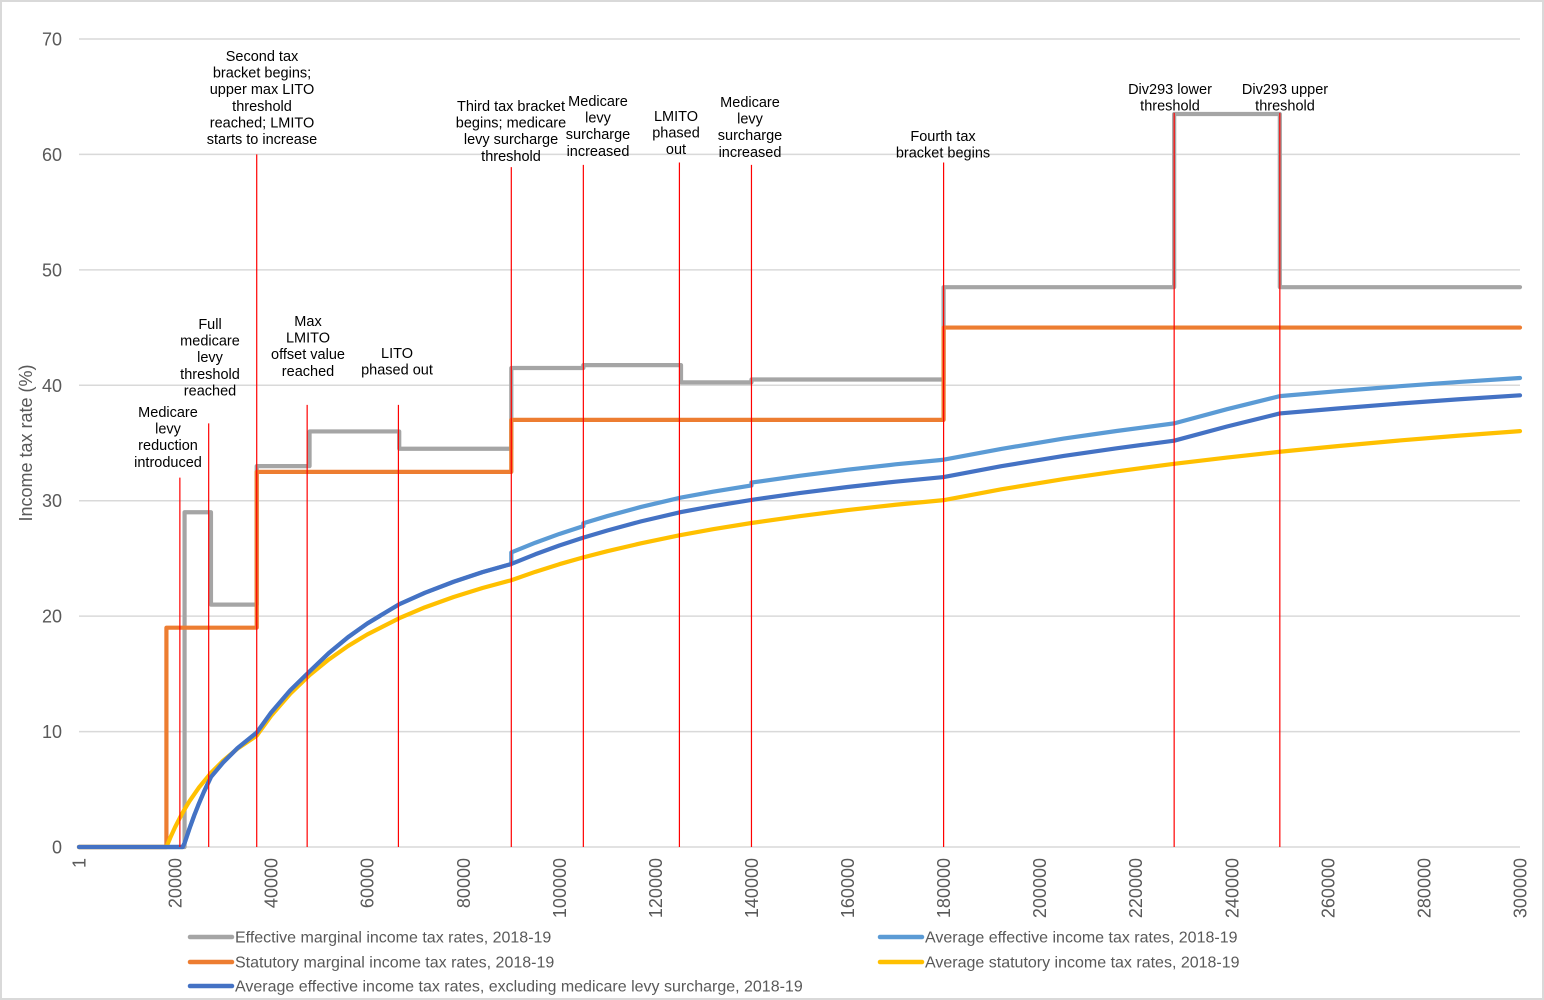  What do you see at coordinates (752, 888) in the screenshot?
I see `x-tick-label: 140000` at bounding box center [752, 888].